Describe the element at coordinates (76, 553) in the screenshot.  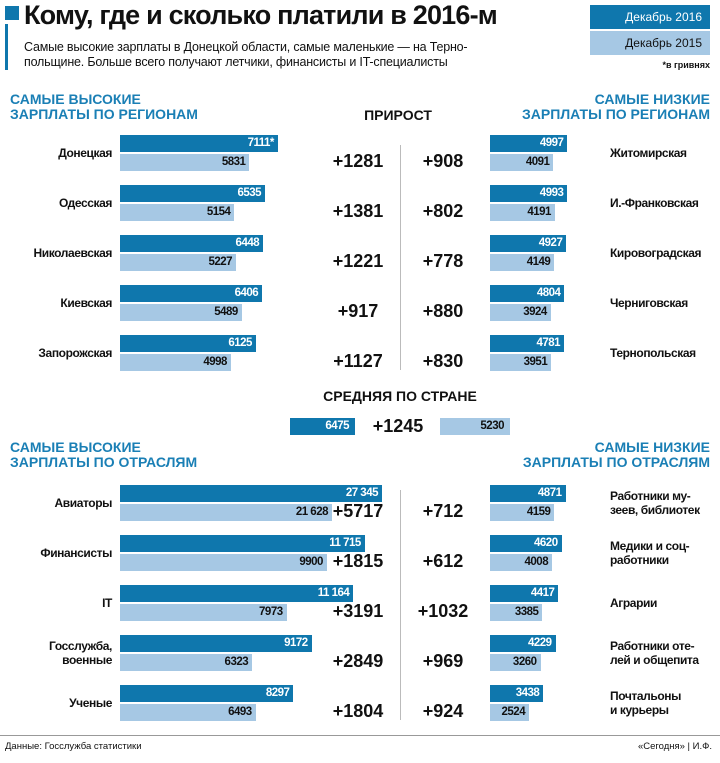
I see `category-label: Финансисты` at that location.